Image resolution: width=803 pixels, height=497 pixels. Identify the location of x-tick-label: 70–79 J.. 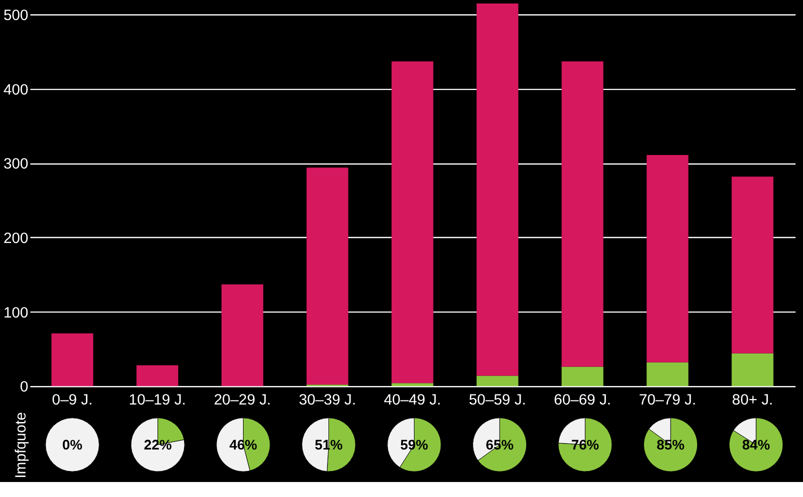
(667, 400).